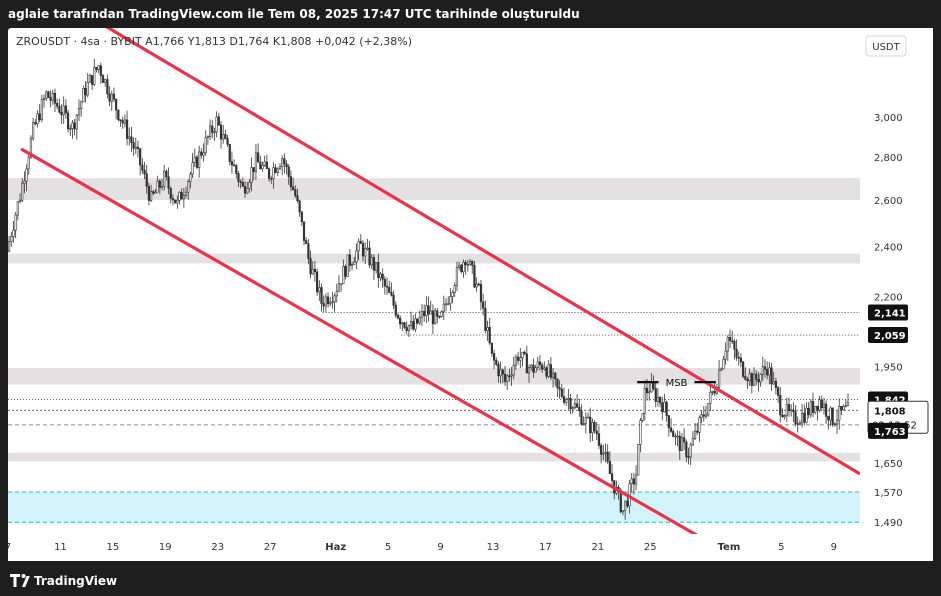  What do you see at coordinates (729, 547) in the screenshot?
I see `x-tick-label: Tem` at bounding box center [729, 547].